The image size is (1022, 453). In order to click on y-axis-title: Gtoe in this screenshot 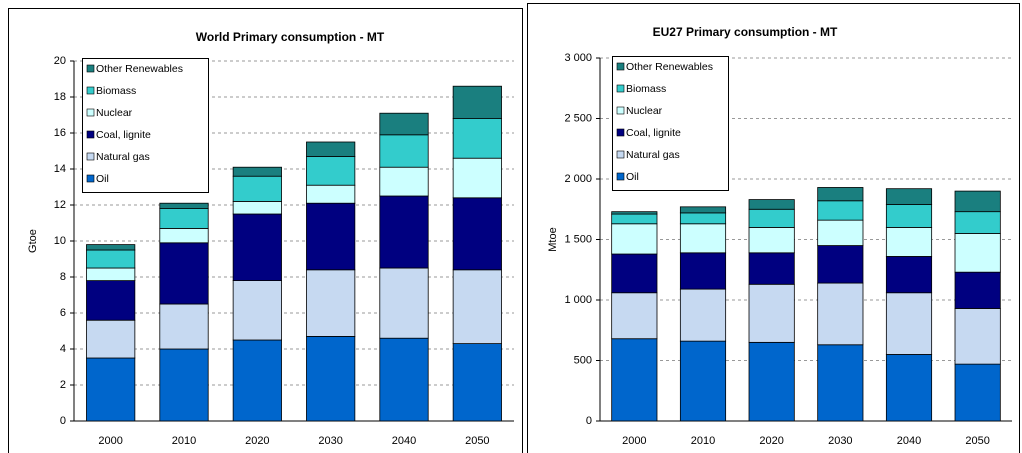, I will do `click(33, 241)`.